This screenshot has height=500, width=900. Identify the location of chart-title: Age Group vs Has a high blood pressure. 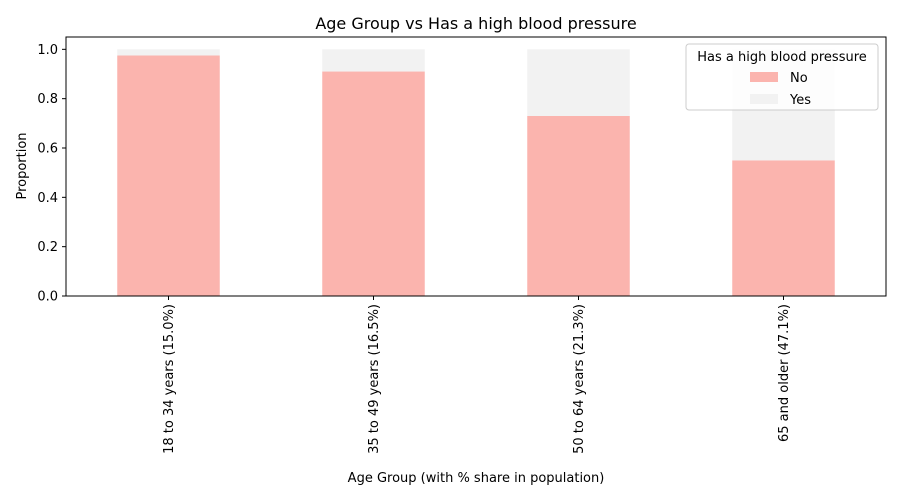
(475, 23).